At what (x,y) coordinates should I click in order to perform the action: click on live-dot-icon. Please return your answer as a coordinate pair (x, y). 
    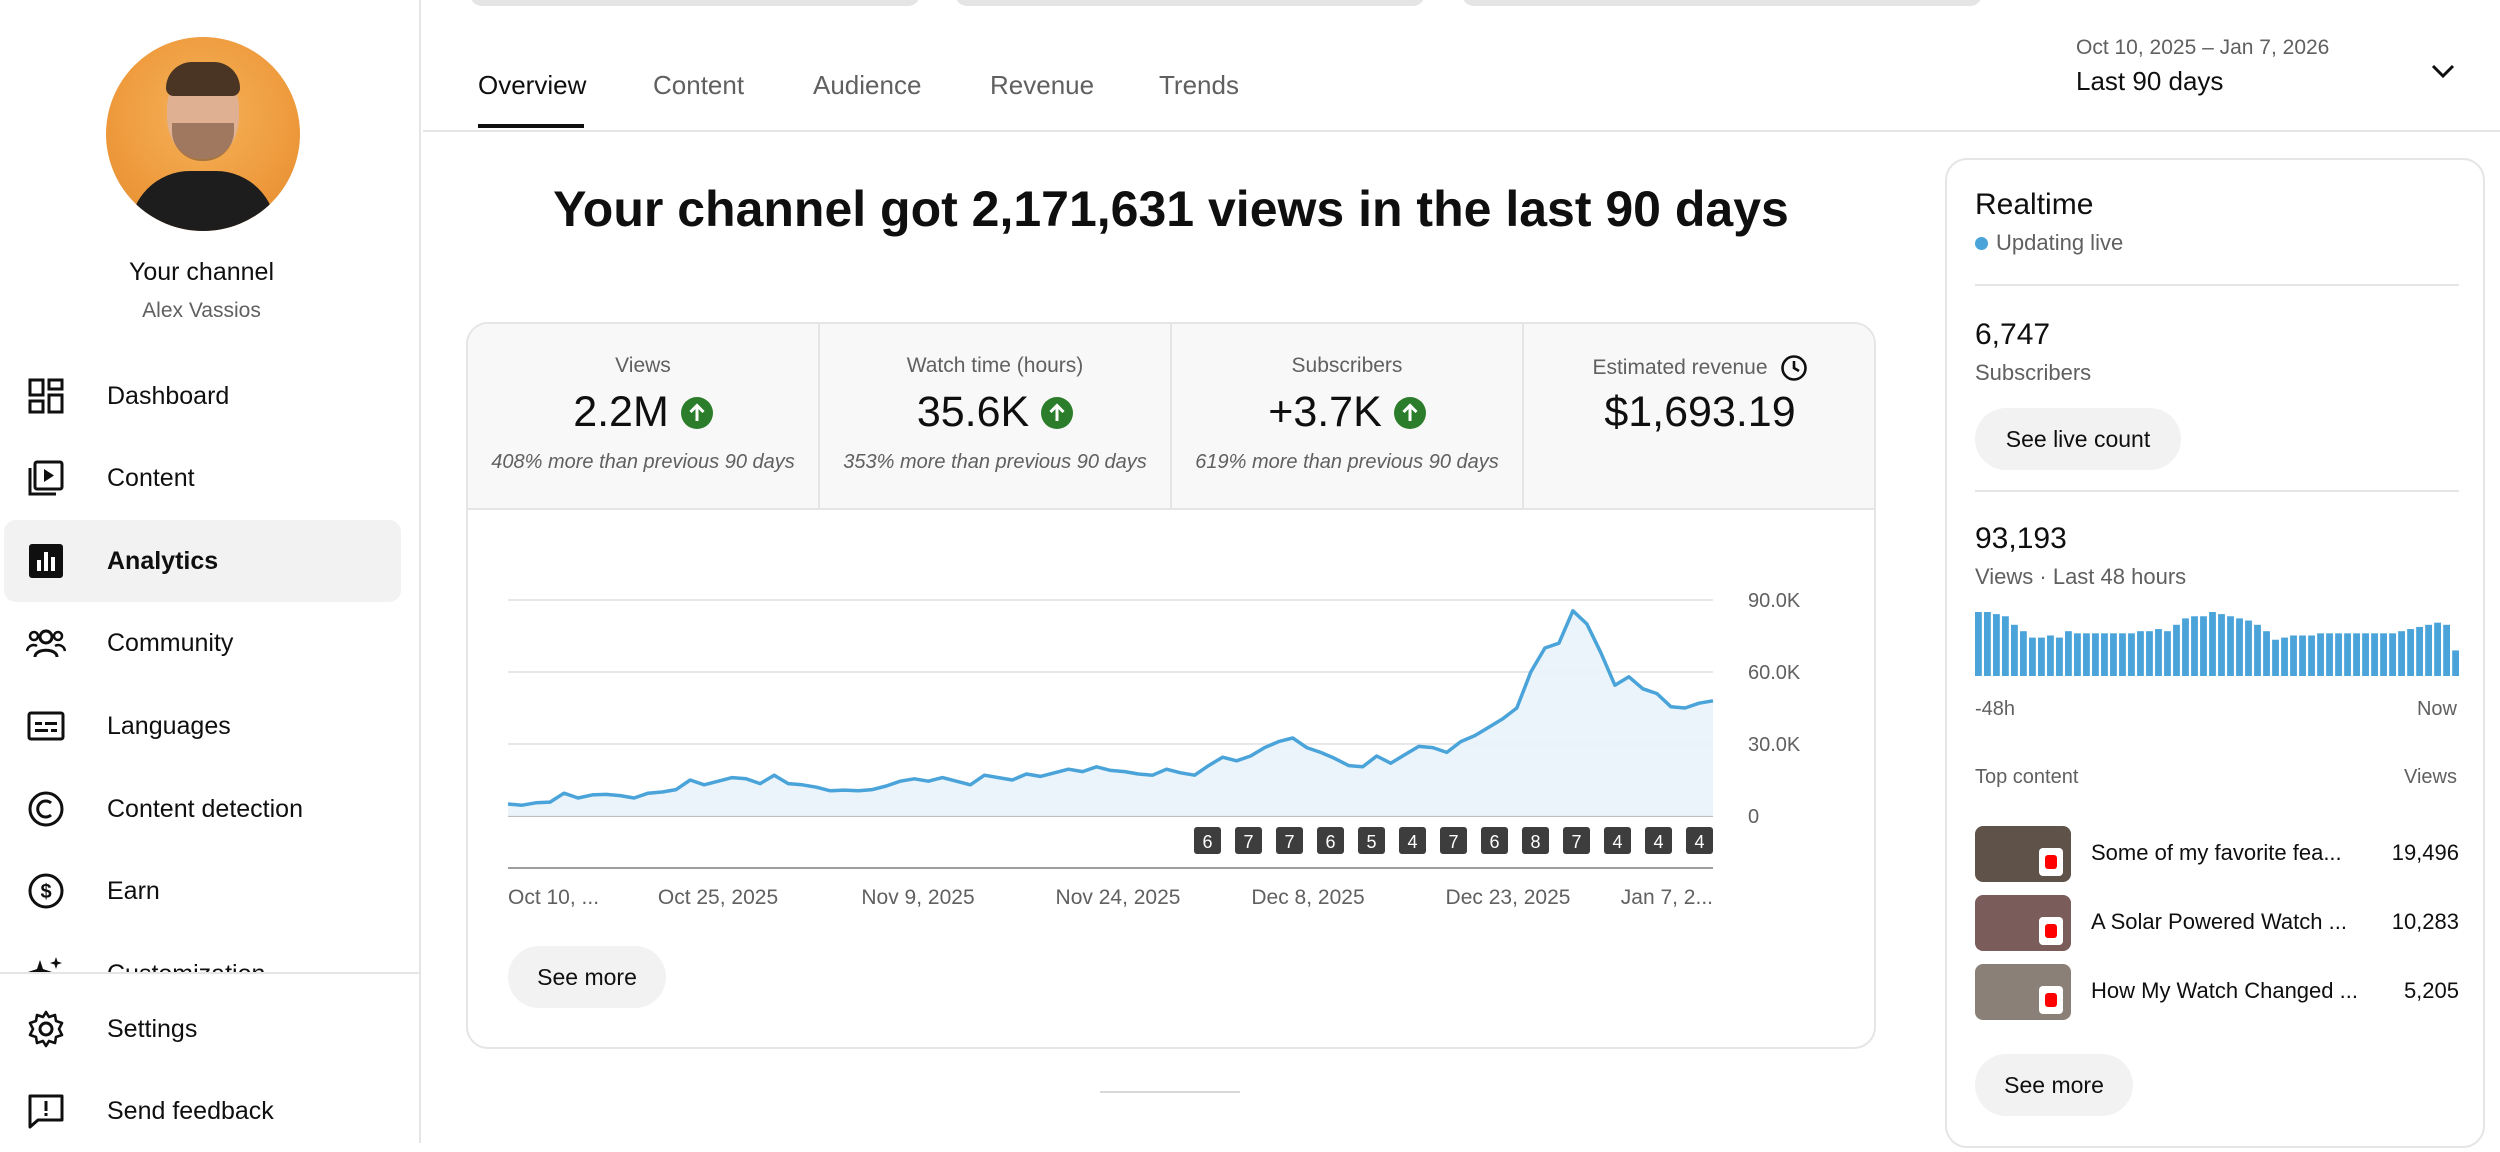
    Looking at the image, I should click on (1981, 243).